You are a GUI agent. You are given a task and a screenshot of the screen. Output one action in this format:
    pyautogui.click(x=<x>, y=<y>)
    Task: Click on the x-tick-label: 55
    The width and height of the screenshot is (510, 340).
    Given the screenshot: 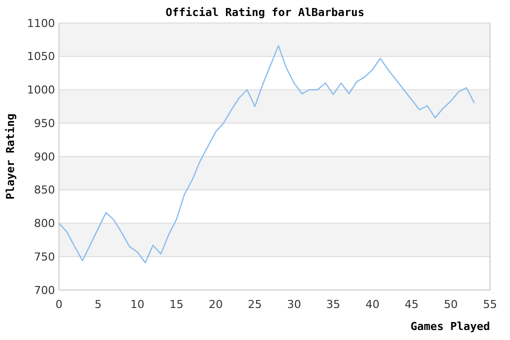 What is the action you would take?
    pyautogui.click(x=490, y=304)
    